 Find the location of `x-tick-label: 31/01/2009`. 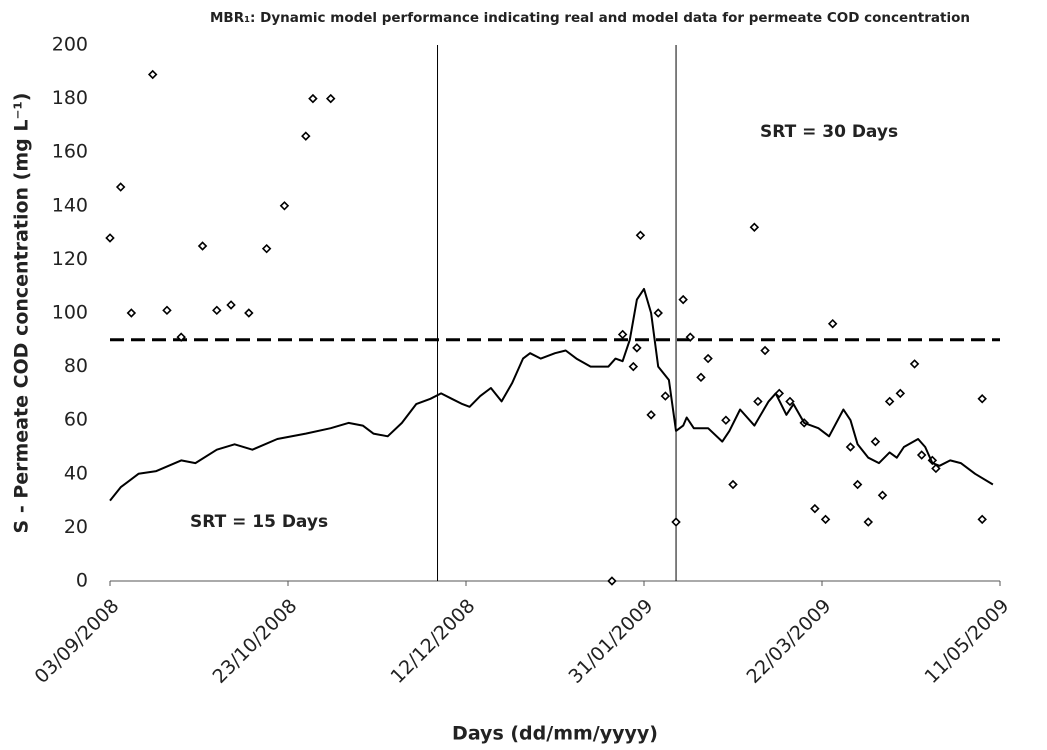

x-tick-label: 31/01/2009 is located at coordinates (610, 641).